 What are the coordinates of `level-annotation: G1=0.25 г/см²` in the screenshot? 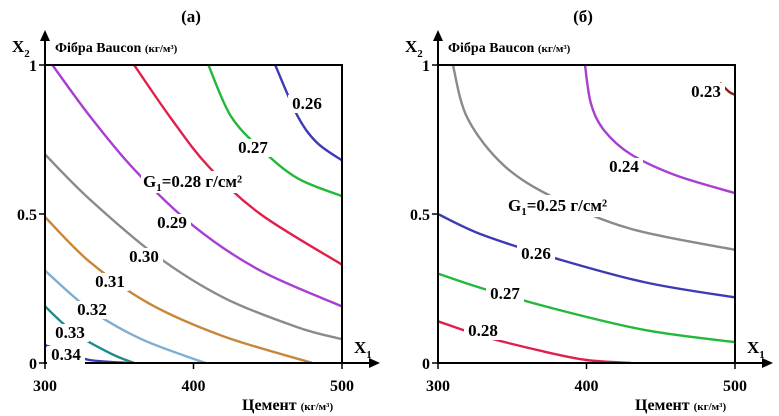 It's located at (557, 207).